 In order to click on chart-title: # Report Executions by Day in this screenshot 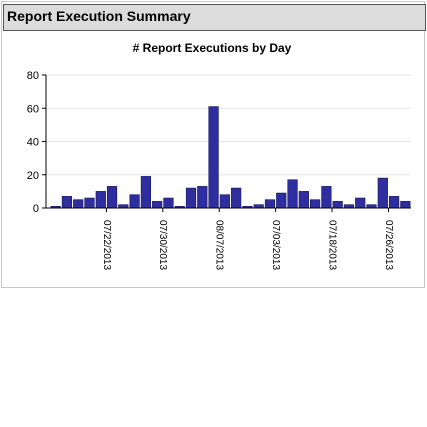, I will do `click(212, 48)`.